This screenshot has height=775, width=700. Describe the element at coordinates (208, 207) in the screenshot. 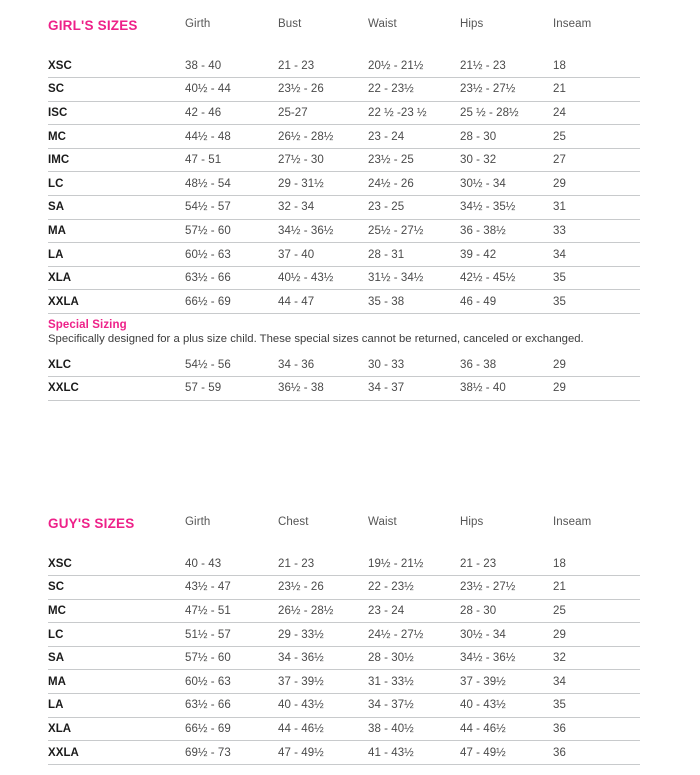

I see `girth-value: 54½ - 57` at that location.